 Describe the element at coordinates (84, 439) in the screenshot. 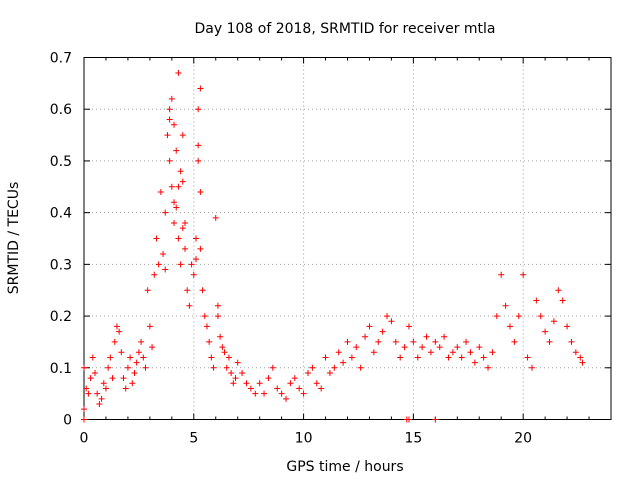

I see `x-tick-label: 0` at that location.